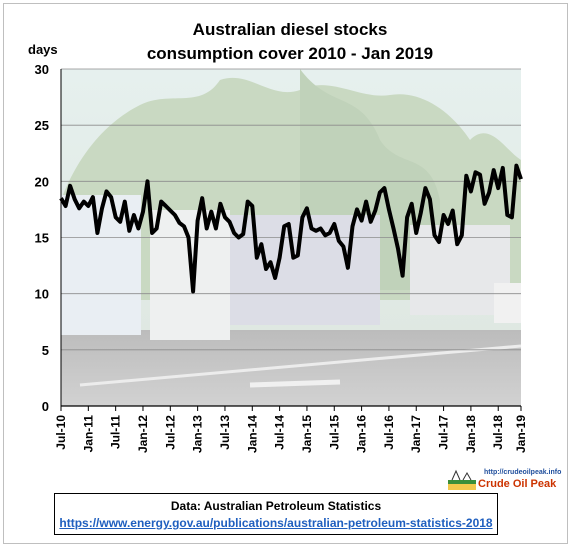 Image resolution: width=573 pixels, height=549 pixels. What do you see at coordinates (88, 434) in the screenshot?
I see `x-tick-label: Jan-11` at bounding box center [88, 434].